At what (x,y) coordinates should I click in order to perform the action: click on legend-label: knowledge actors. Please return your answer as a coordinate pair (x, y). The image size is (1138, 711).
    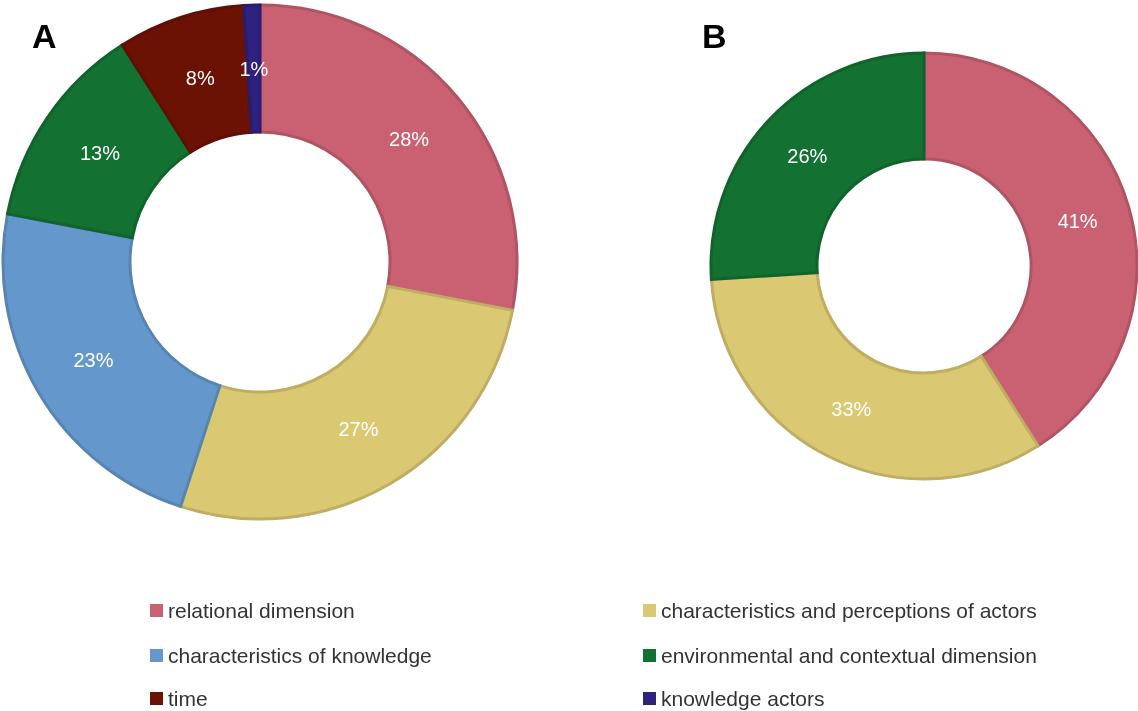
    Looking at the image, I should click on (743, 699).